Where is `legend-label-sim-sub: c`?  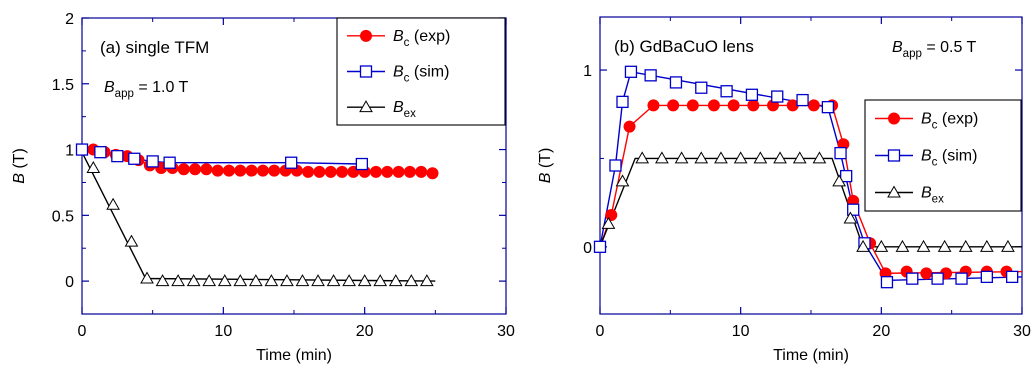 legend-label-sim-sub: c is located at coordinates (407, 79).